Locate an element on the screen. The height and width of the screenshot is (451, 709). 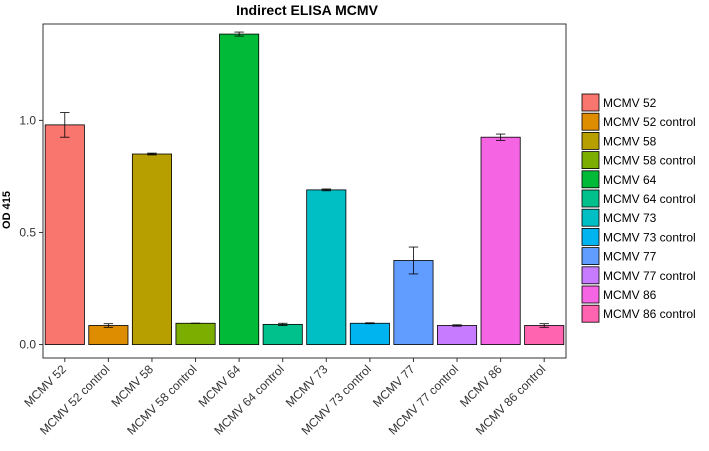
legend-label-mcmv-77-control: MCMV 77 control is located at coordinates (649, 276).